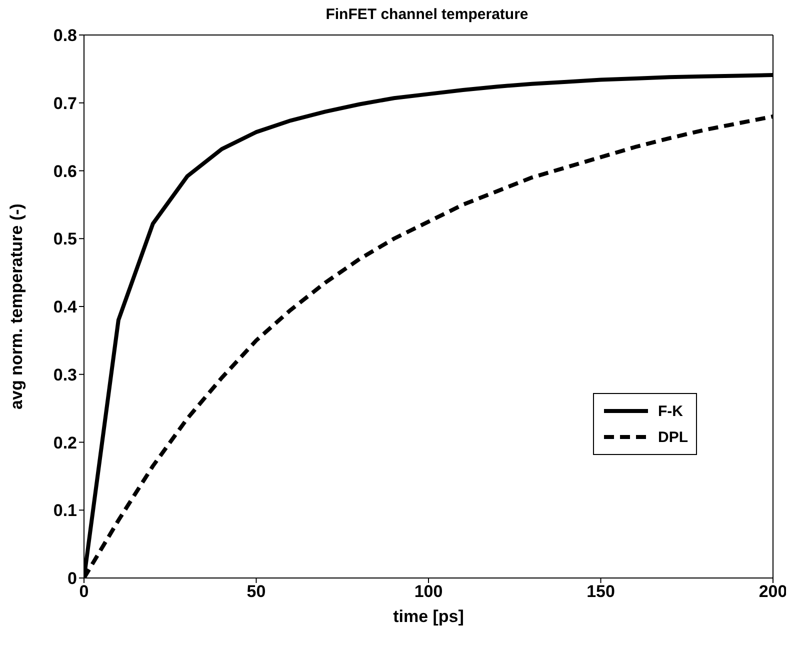 The image size is (794, 646). I want to click on y-axis-title: avg norm. temperature (-), so click(16, 307).